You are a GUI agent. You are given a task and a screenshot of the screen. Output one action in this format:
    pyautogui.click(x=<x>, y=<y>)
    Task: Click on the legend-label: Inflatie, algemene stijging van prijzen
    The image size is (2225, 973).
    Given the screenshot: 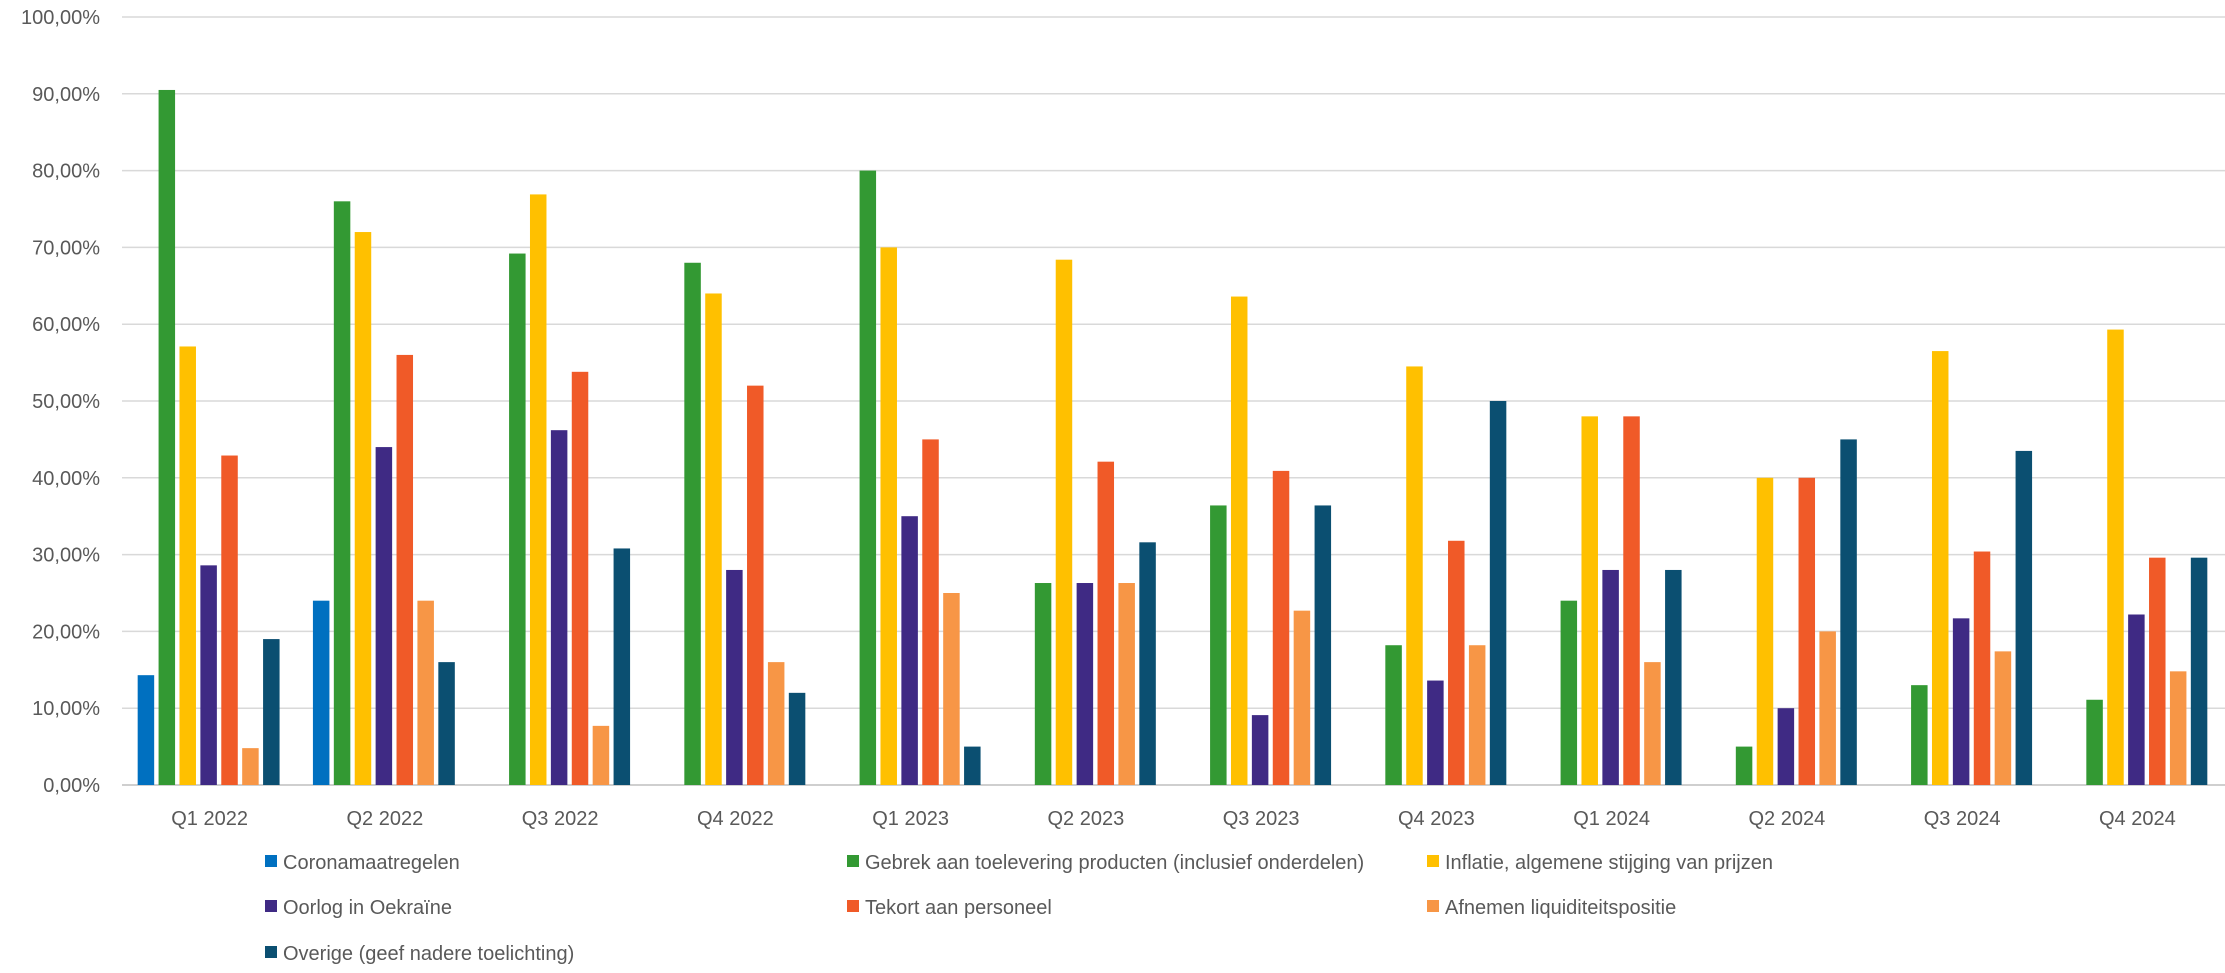 What is the action you would take?
    pyautogui.click(x=1609, y=863)
    